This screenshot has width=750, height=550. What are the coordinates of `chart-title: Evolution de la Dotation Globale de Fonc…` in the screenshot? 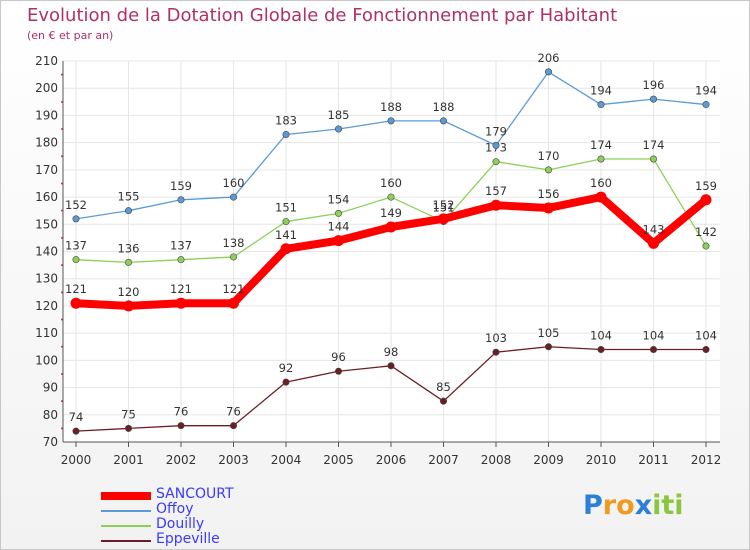 It's located at (322, 15).